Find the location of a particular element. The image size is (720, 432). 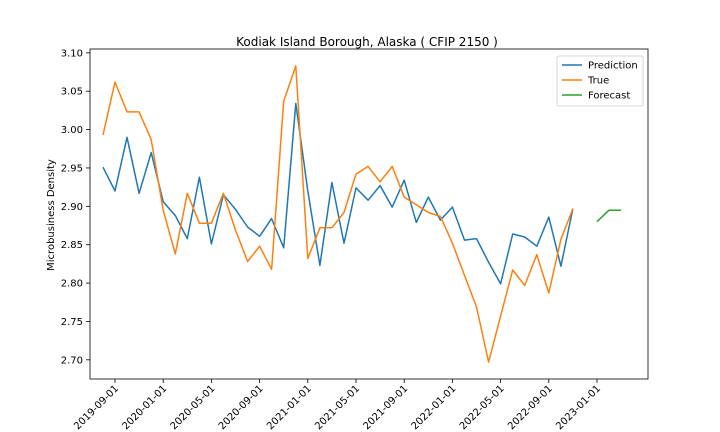

x-tick-label: 2020-05-01 is located at coordinates (193, 407).